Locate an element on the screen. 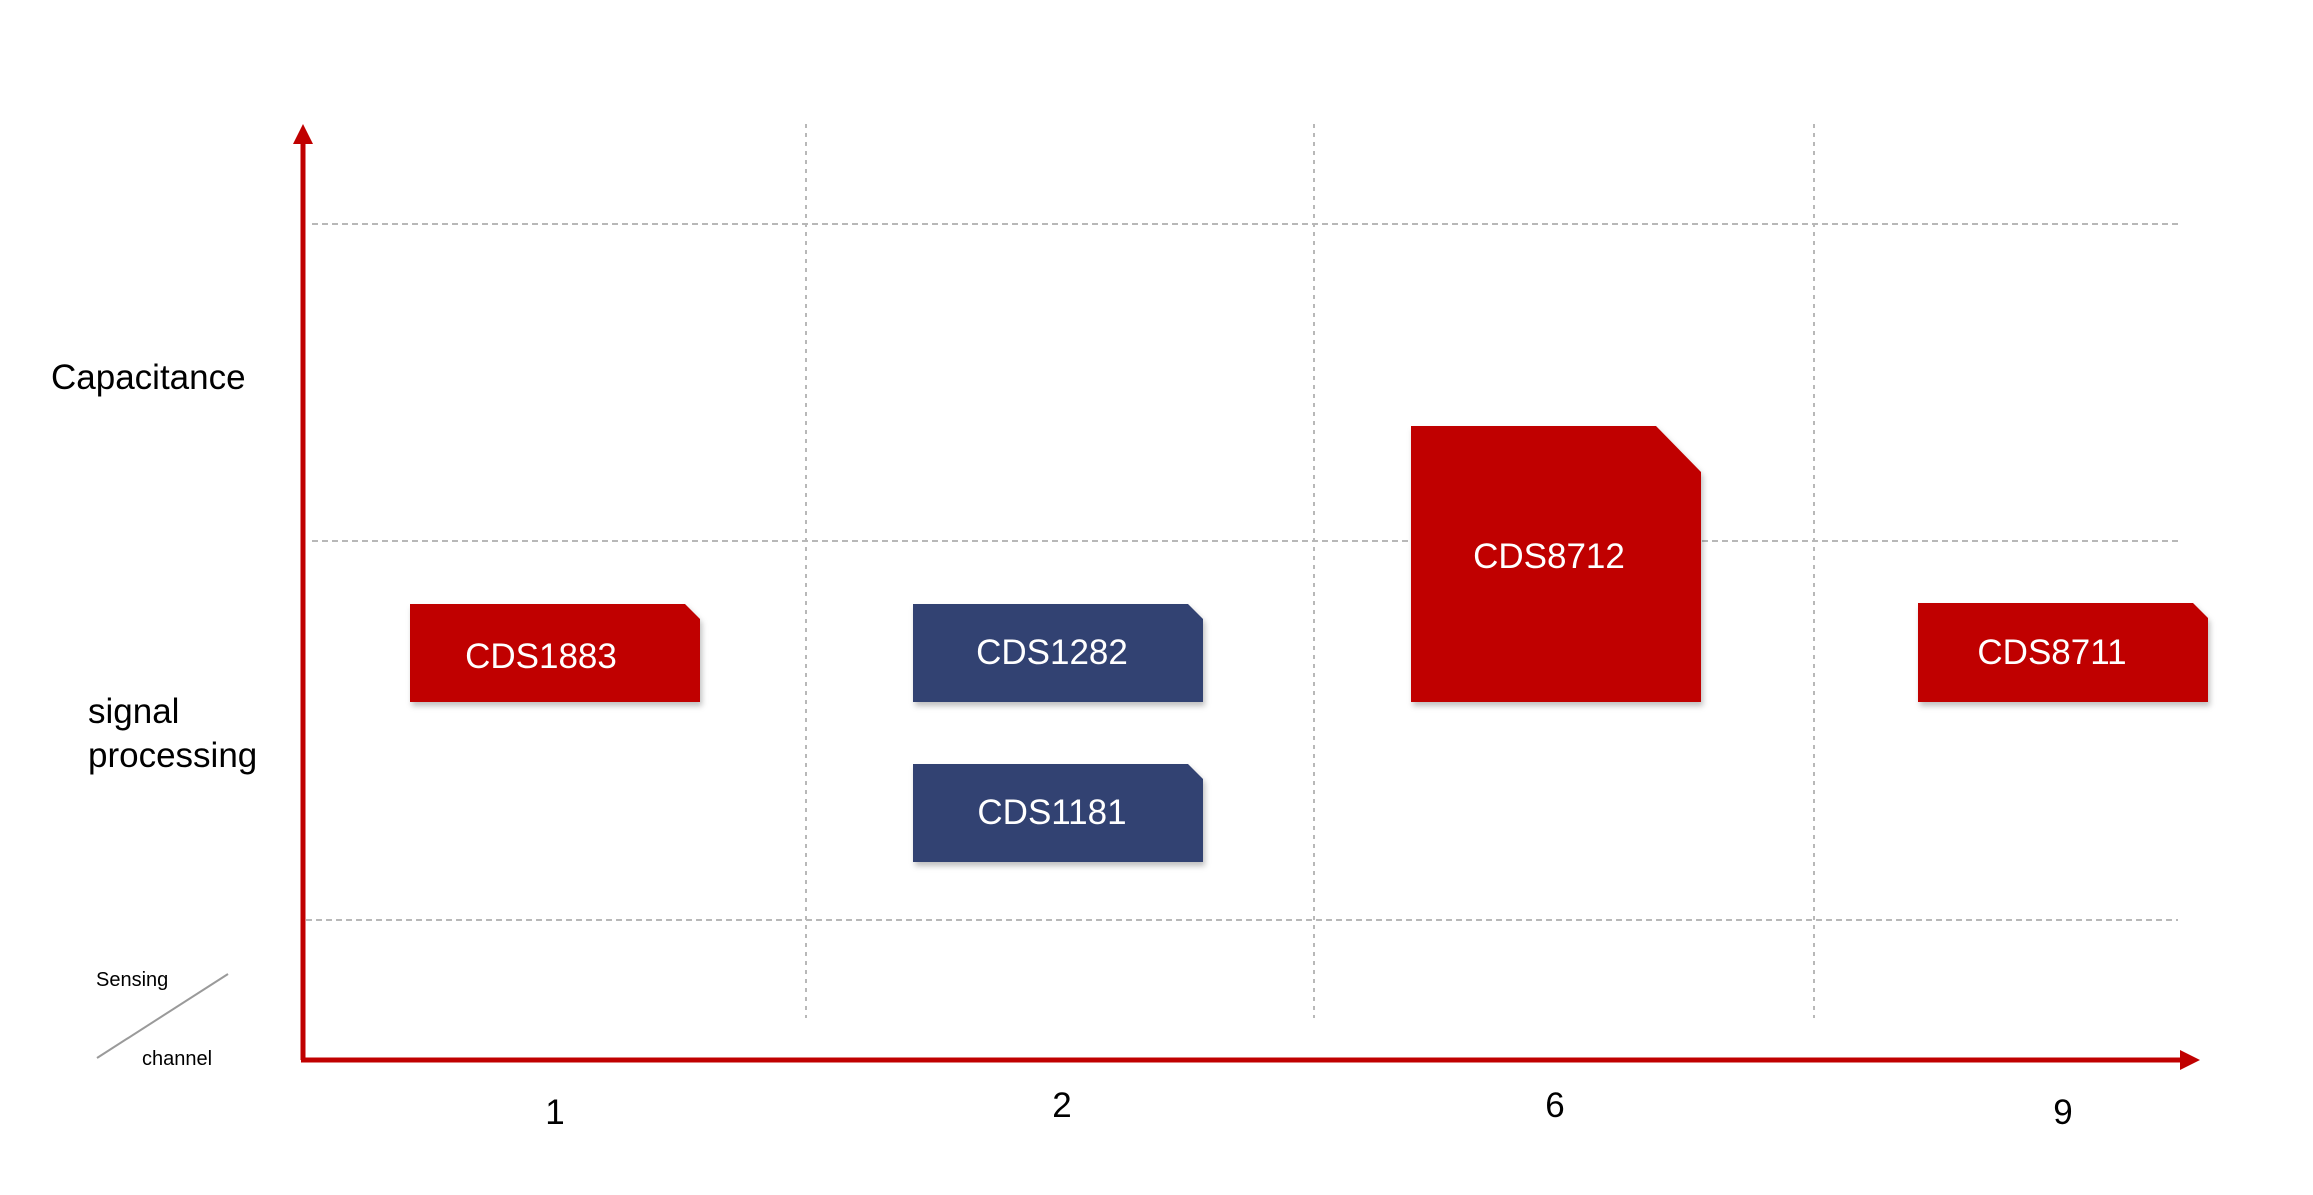 The height and width of the screenshot is (1195, 2313). x-axis-arrowhead is located at coordinates (2190, 1060).